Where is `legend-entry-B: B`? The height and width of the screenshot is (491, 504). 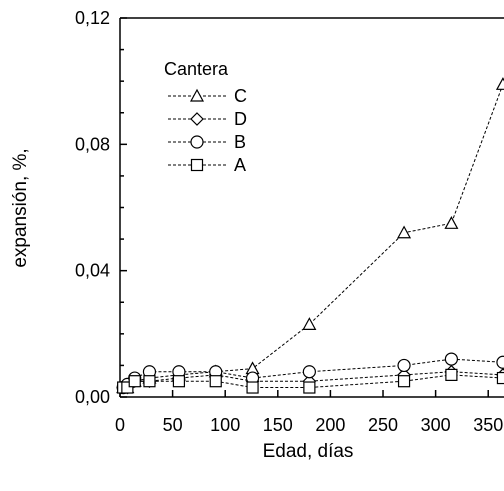 legend-entry-B: B is located at coordinates (207, 142).